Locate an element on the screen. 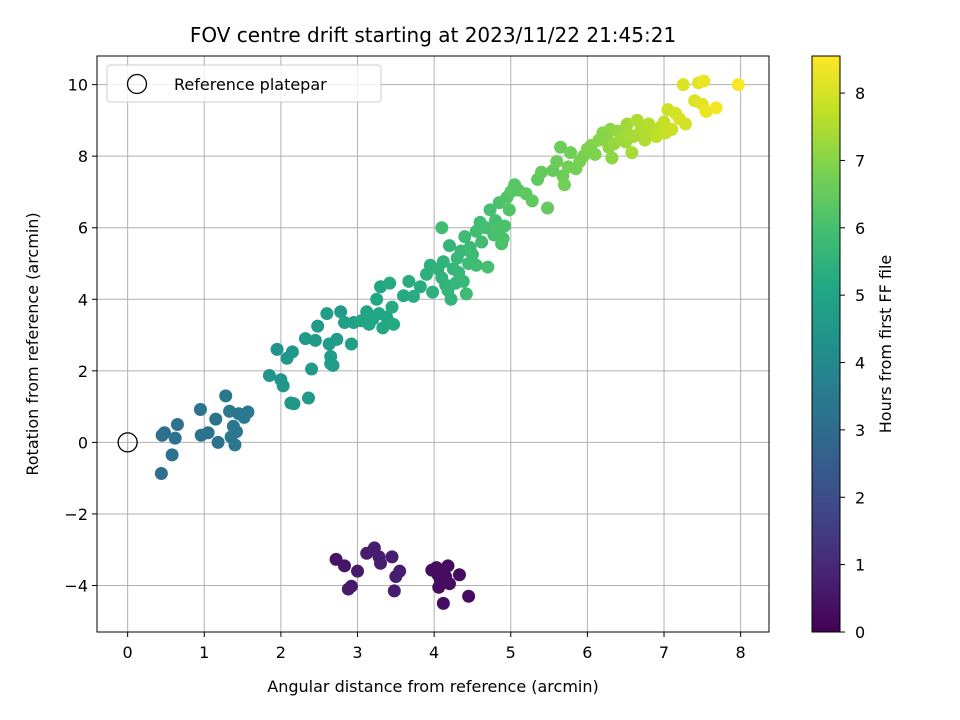 This screenshot has height=720, width=960. legend: Reference platepar is located at coordinates (244, 83).